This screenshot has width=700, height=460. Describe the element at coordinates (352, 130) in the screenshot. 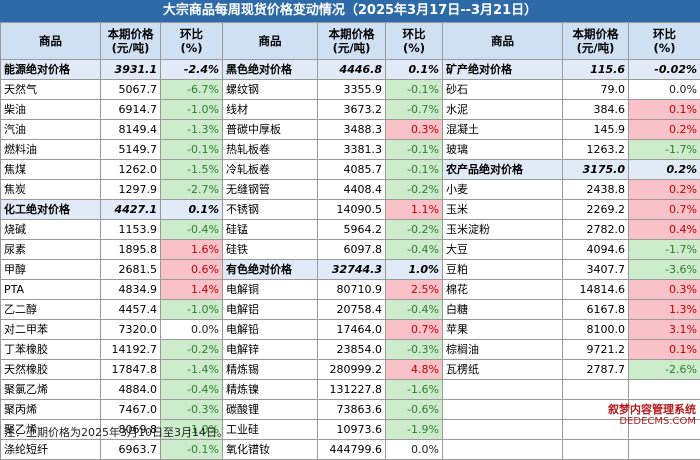

I see `price-value: 3488.3` at that location.